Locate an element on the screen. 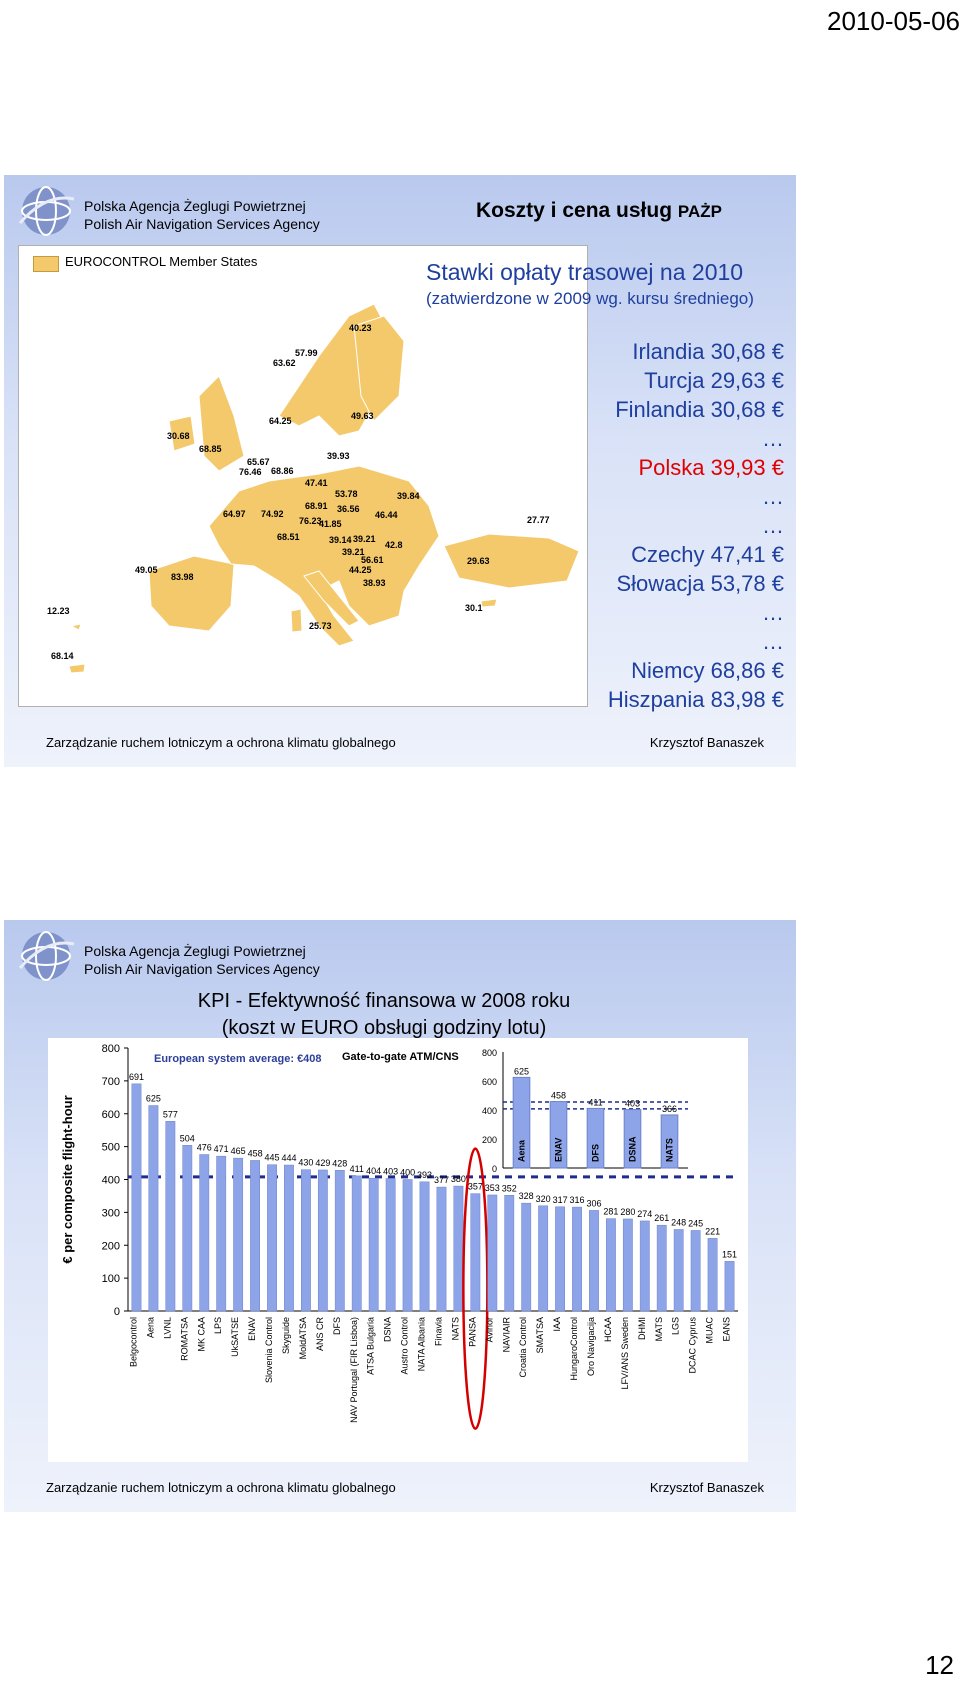 The image size is (960, 1687). map-label: 36.56 is located at coordinates (348, 509).